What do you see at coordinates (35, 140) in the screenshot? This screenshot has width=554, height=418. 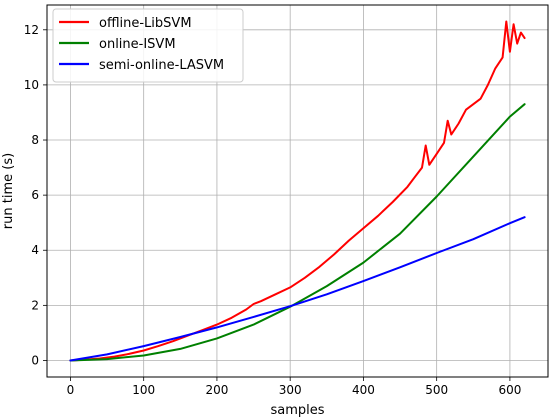 I see `y-tick-label: 8` at bounding box center [35, 140].